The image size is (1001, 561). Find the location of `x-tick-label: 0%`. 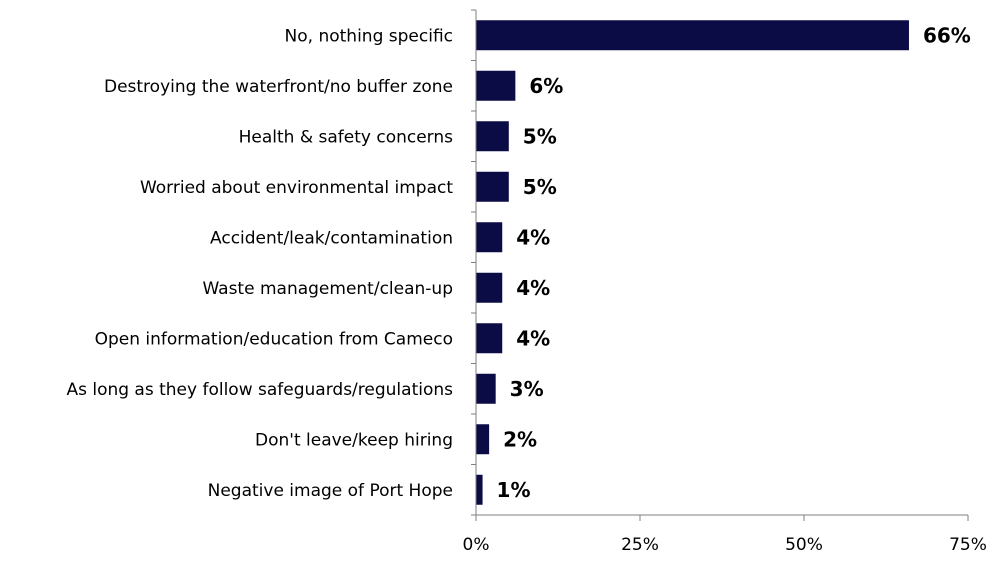

x-tick-label: 0% is located at coordinates (476, 545).